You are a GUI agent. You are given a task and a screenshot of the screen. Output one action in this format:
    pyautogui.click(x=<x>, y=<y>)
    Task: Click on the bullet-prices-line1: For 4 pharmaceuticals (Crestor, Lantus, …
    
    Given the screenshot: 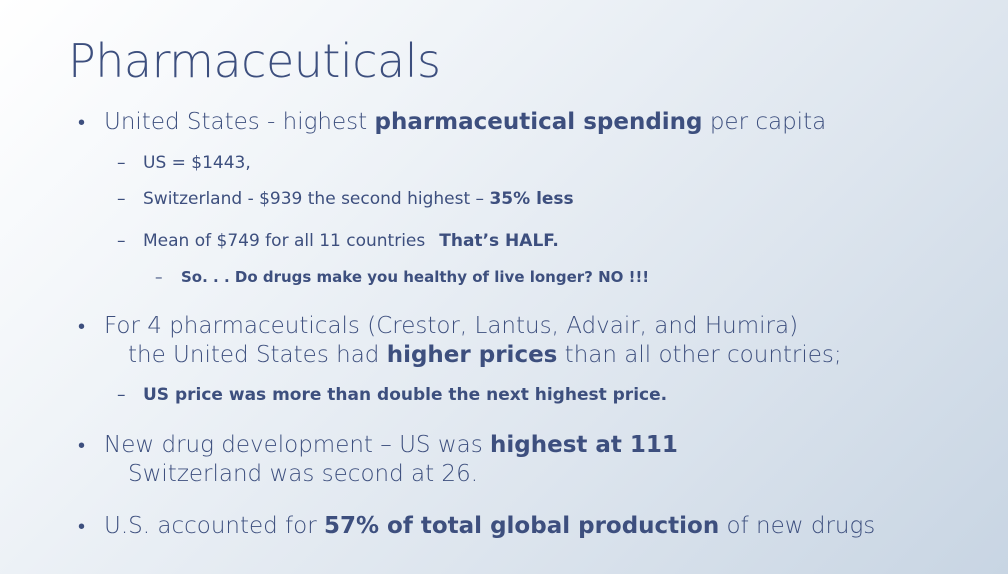 What is the action you would take?
    pyautogui.click(x=451, y=326)
    